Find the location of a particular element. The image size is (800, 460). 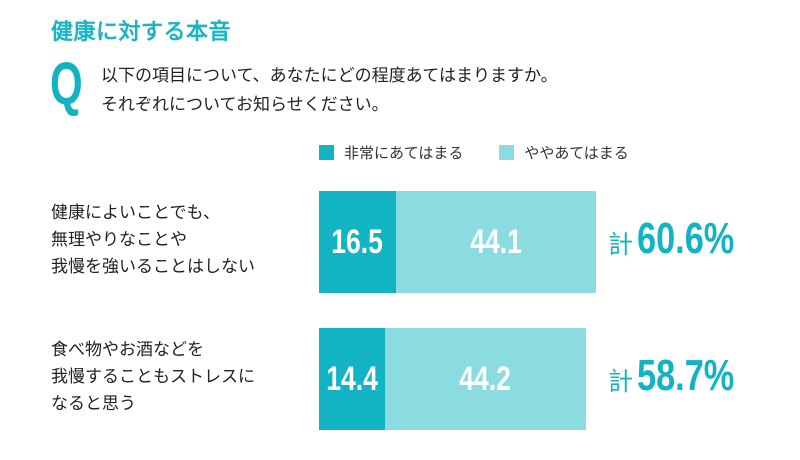

bar-segment-strong: 16.5 is located at coordinates (357, 242).